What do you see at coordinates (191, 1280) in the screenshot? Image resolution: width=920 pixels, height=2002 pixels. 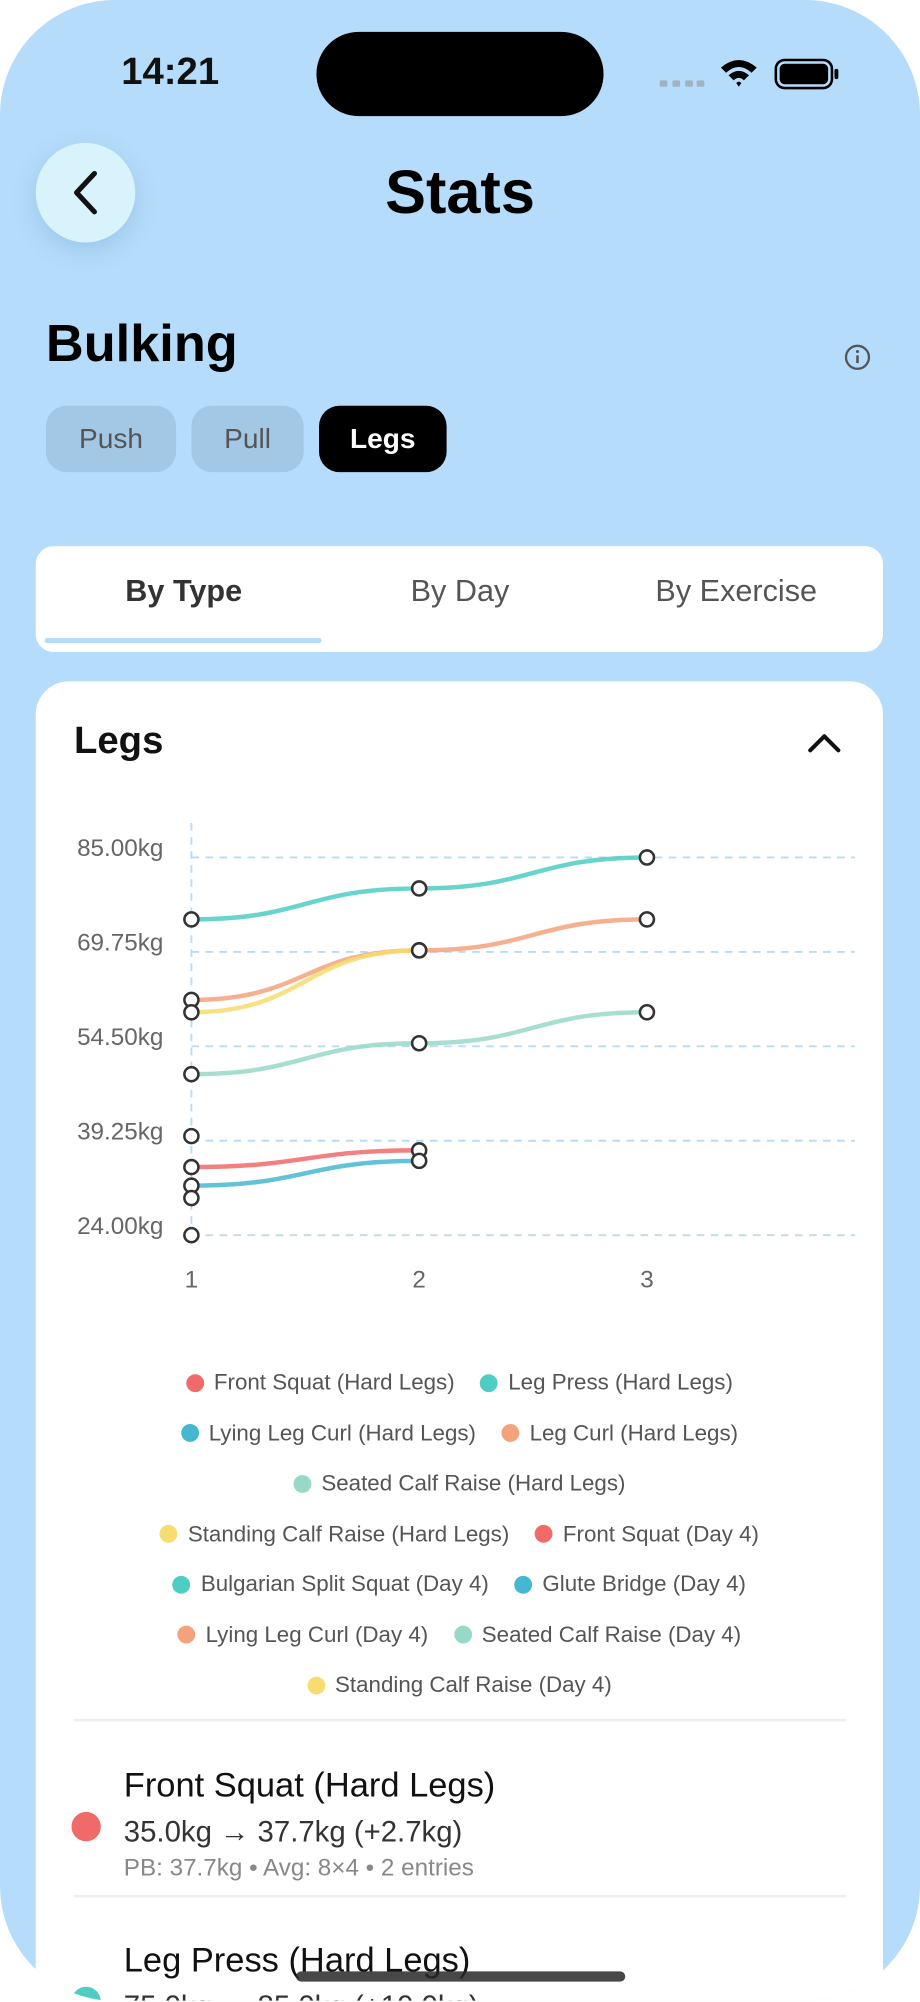 I see `x-tick-label: 1` at bounding box center [191, 1280].